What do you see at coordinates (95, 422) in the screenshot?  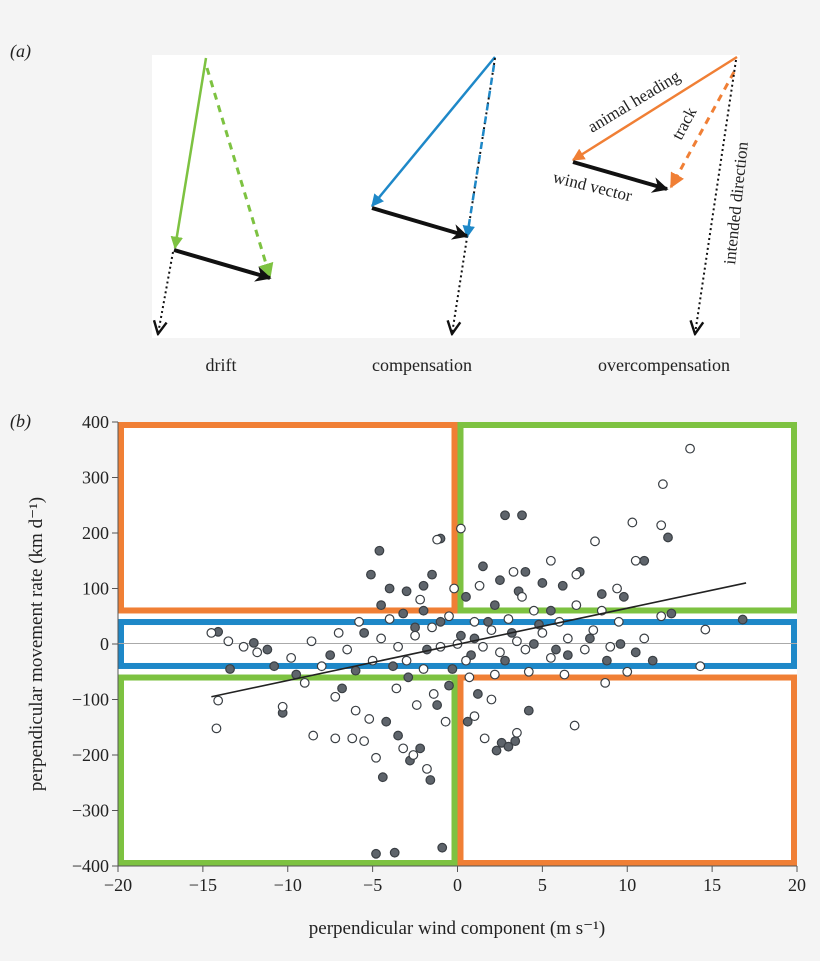 I see `y-tick-label: 400` at bounding box center [95, 422].